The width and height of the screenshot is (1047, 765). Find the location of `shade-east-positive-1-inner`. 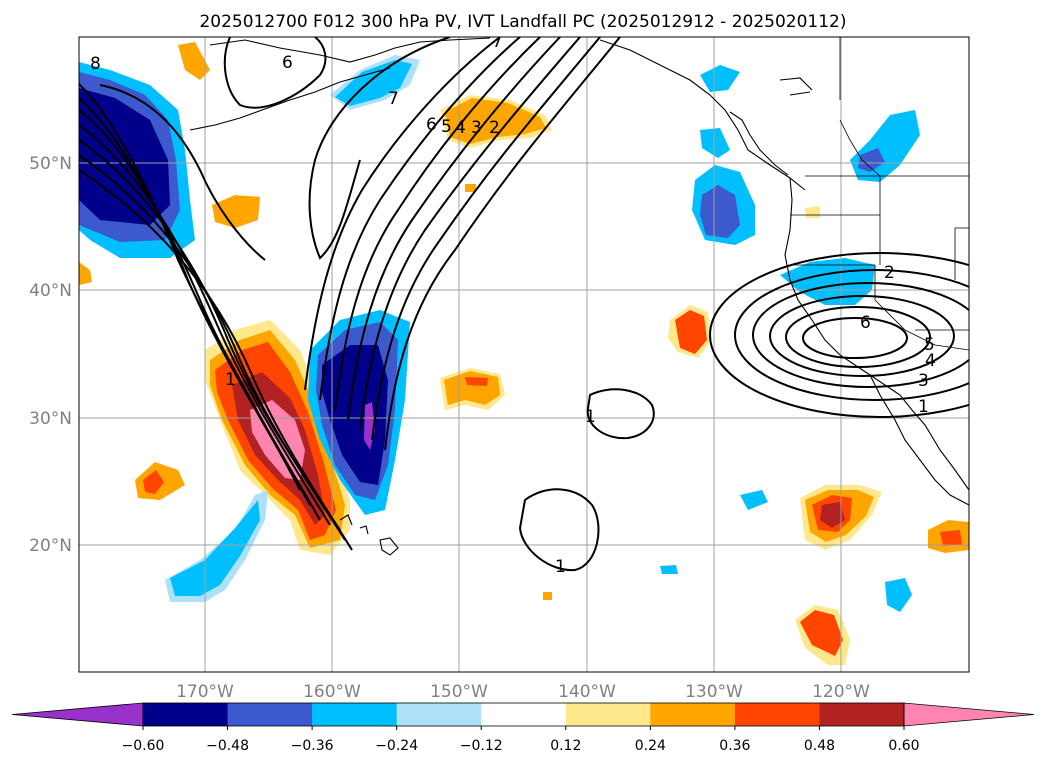

shade-east-positive-1-inner is located at coordinates (691, 332).